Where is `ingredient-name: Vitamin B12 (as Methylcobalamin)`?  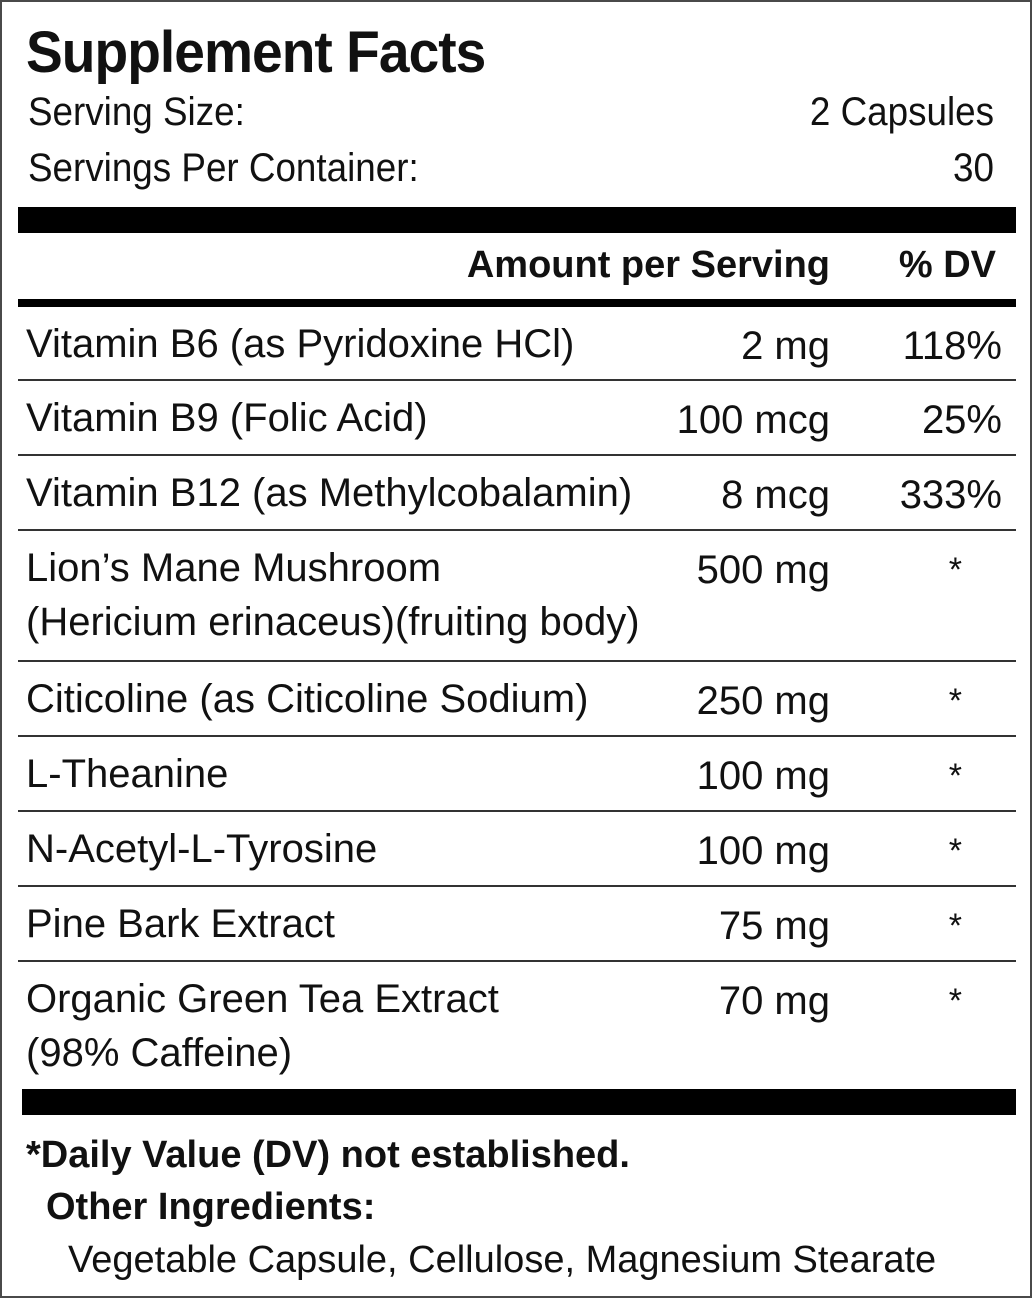
ingredient-name: Vitamin B12 (as Methylcobalamin) is located at coordinates (329, 493).